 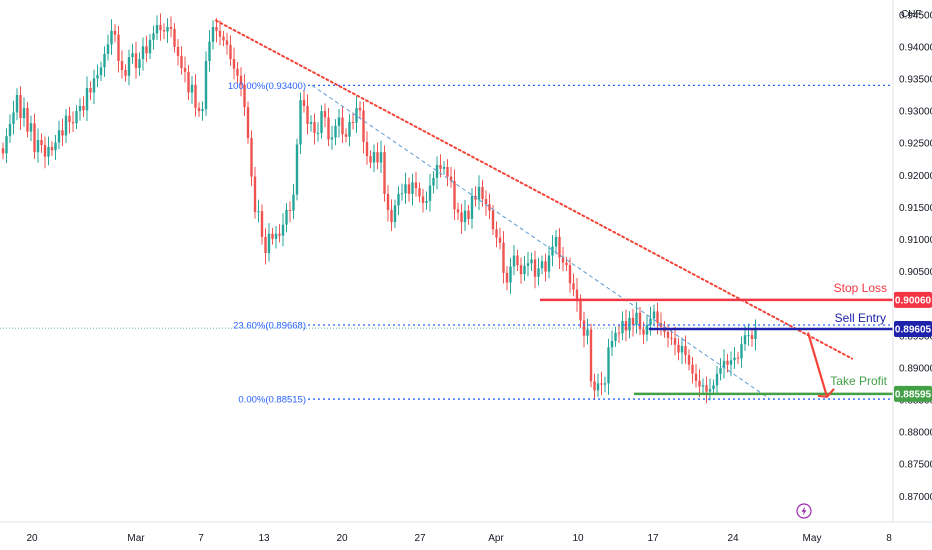 I want to click on price-tick-label: 0.91500, so click(x=915, y=208).